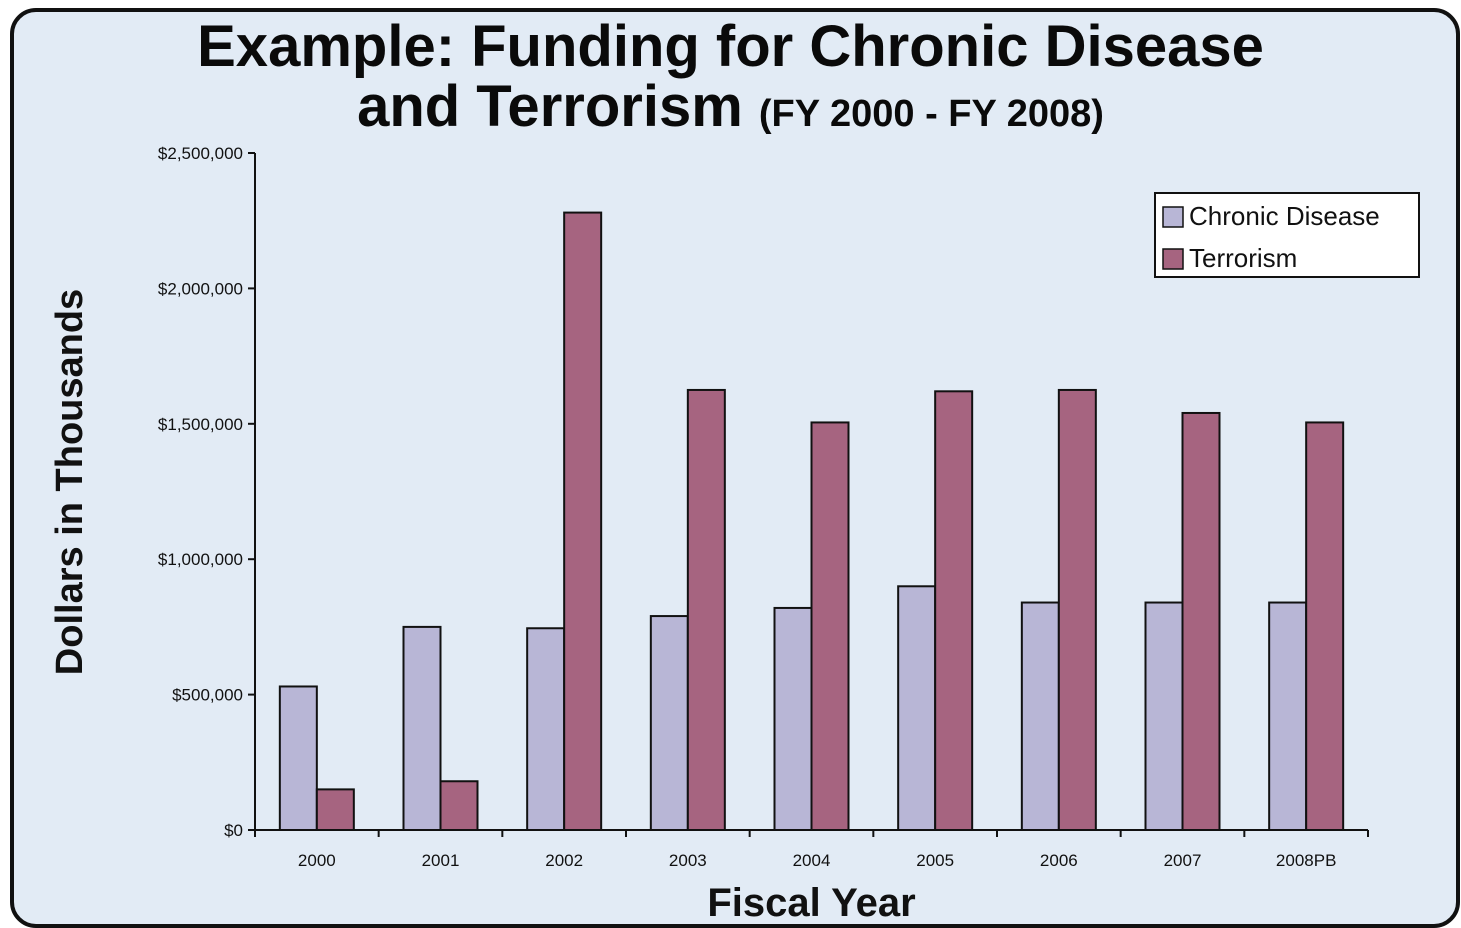 The width and height of the screenshot is (1461, 928). I want to click on y-tick-label: $2,000,000, so click(200, 288).